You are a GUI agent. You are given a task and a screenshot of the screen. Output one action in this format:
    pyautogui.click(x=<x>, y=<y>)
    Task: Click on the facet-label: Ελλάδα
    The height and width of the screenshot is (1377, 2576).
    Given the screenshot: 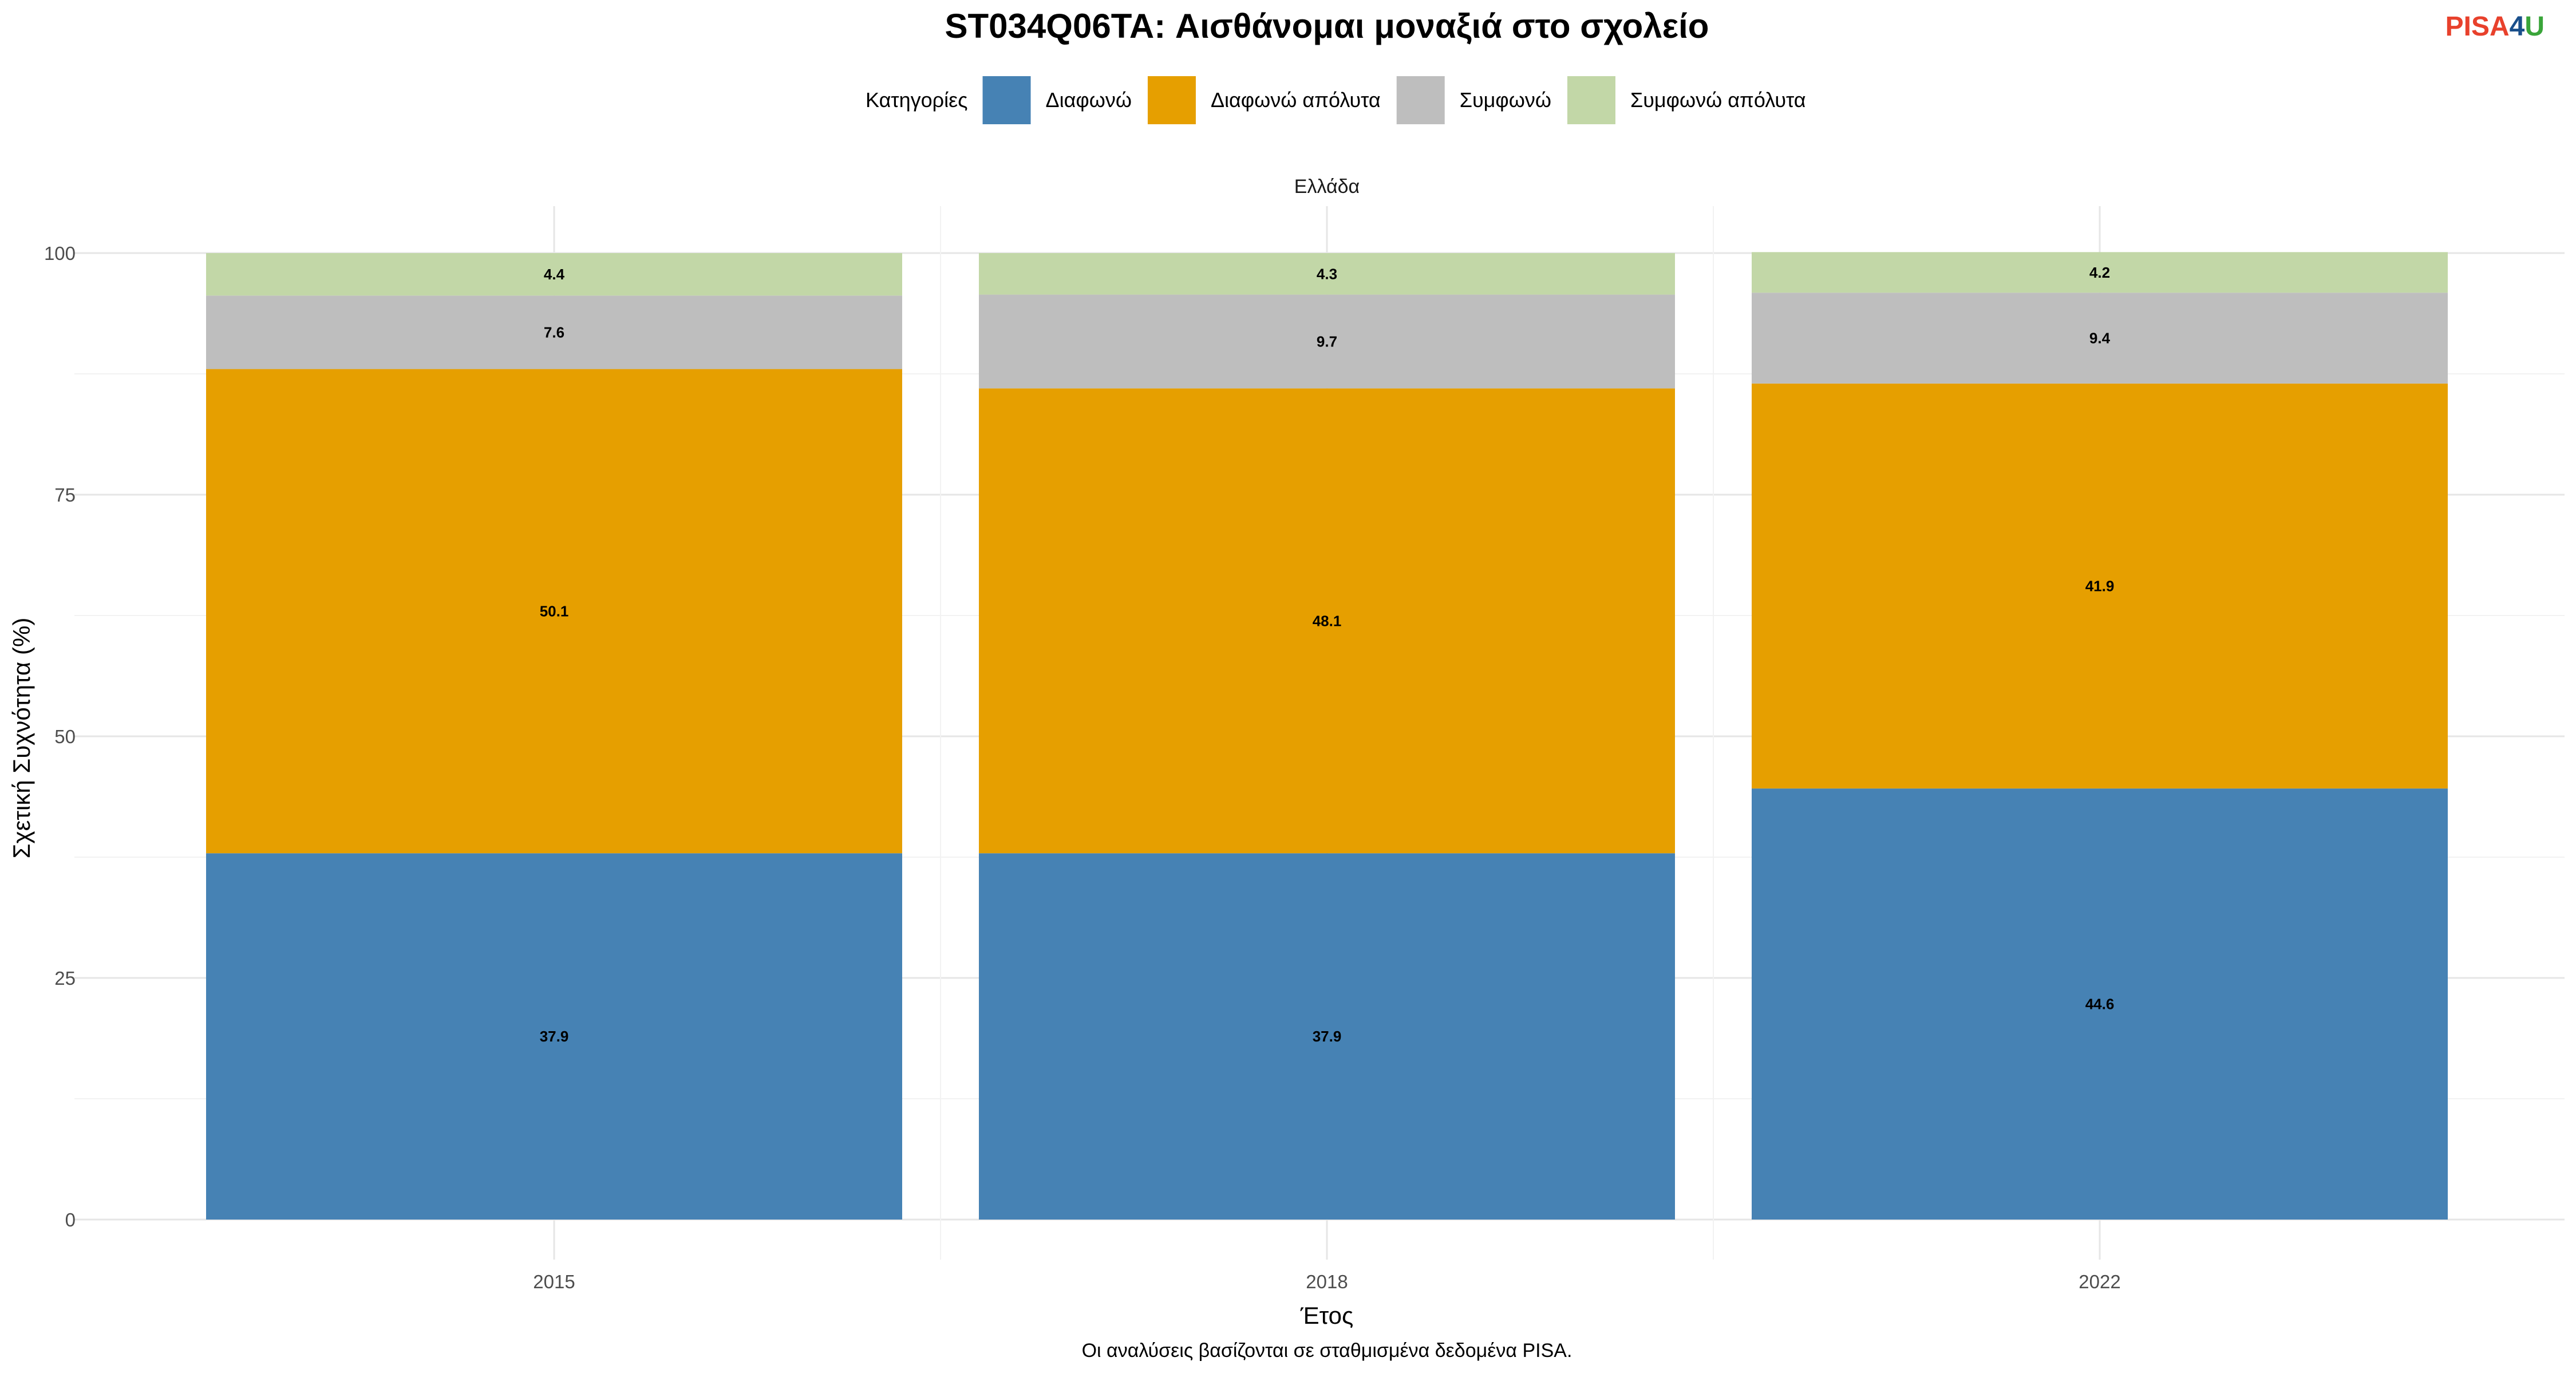 What is the action you would take?
    pyautogui.click(x=1327, y=187)
    